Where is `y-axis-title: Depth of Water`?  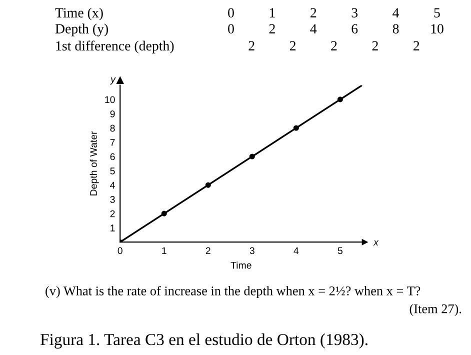 y-axis-title: Depth of Water is located at coordinates (94, 163).